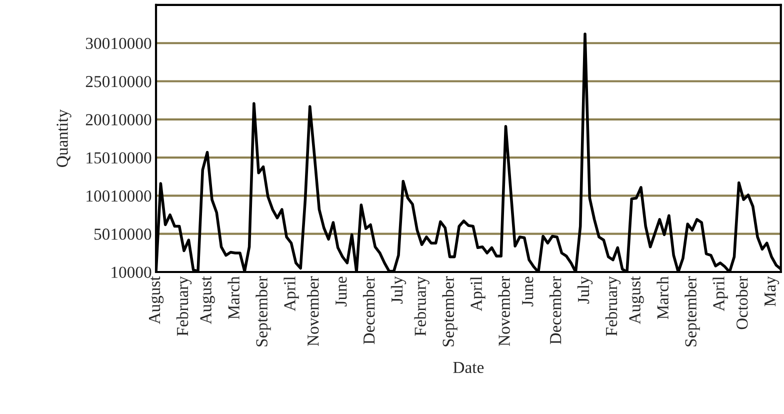  I want to click on y-tick-label: 15010000, so click(119, 158).